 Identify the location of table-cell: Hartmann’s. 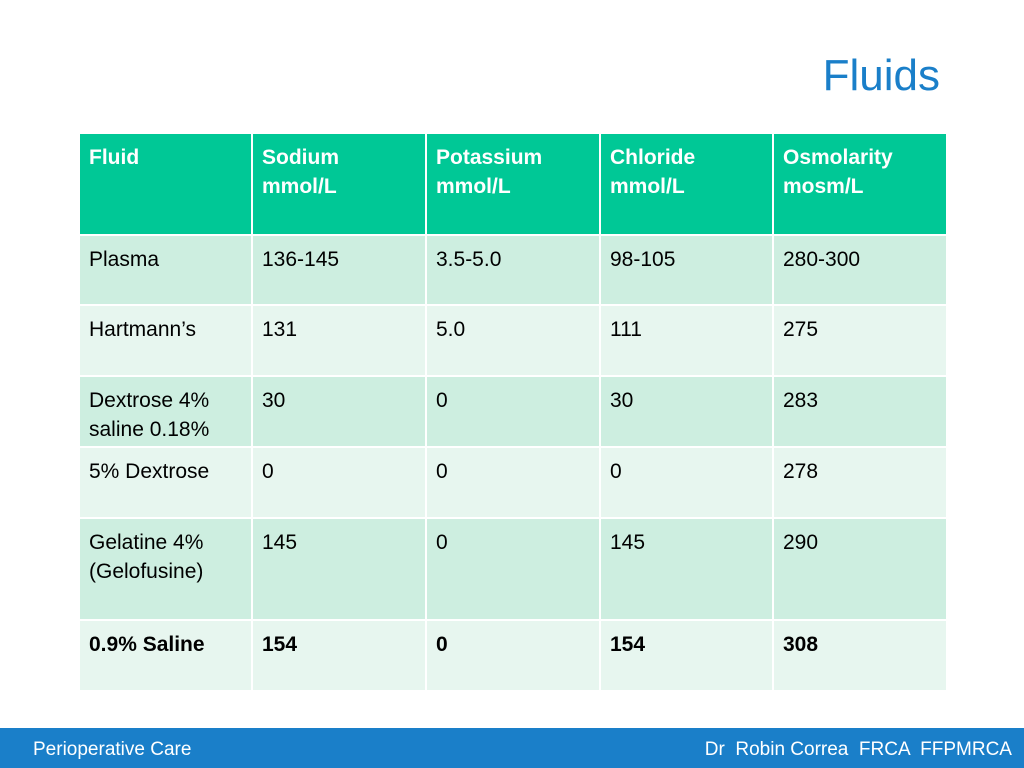
(165, 340).